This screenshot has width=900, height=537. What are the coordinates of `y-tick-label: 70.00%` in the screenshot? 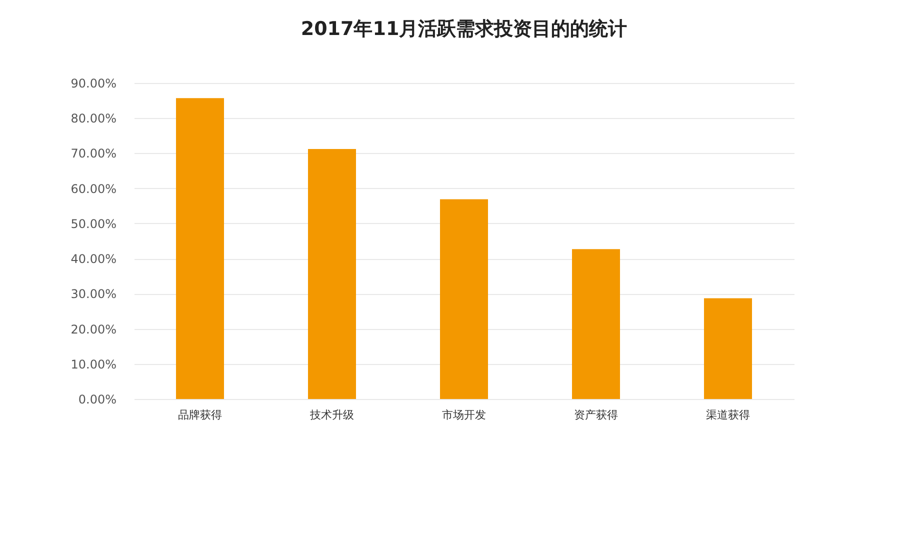 It's located at (93, 153).